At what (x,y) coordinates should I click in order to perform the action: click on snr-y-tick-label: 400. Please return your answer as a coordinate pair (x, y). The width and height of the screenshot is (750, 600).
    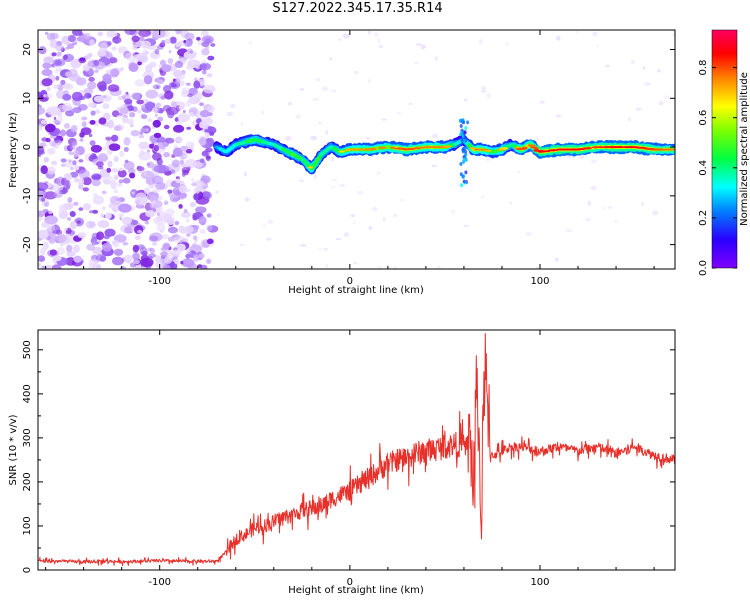
    Looking at the image, I should click on (27, 393).